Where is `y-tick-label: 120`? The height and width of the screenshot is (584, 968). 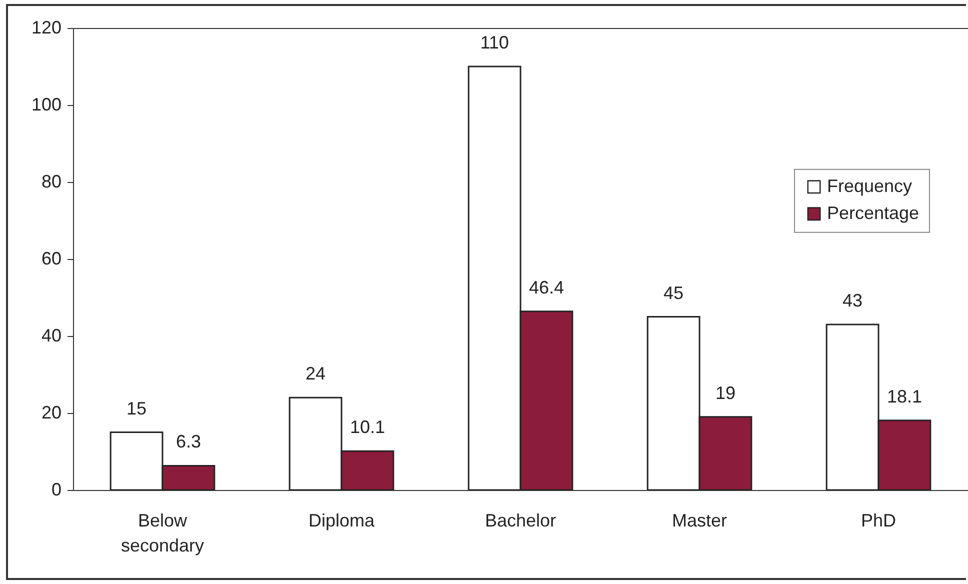
y-tick-label: 120 is located at coordinates (46, 28).